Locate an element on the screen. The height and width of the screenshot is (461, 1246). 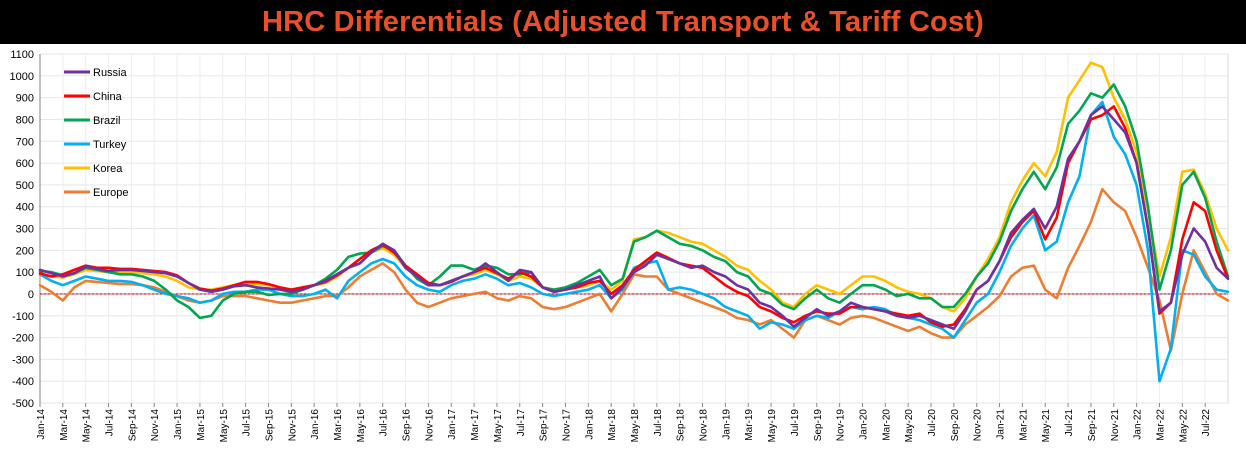
x-tick-label: May-18 is located at coordinates (635, 426).